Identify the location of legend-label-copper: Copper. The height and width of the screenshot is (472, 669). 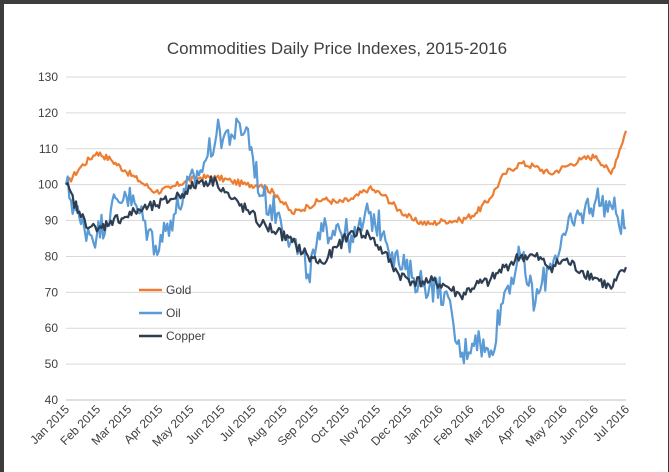
(185, 336).